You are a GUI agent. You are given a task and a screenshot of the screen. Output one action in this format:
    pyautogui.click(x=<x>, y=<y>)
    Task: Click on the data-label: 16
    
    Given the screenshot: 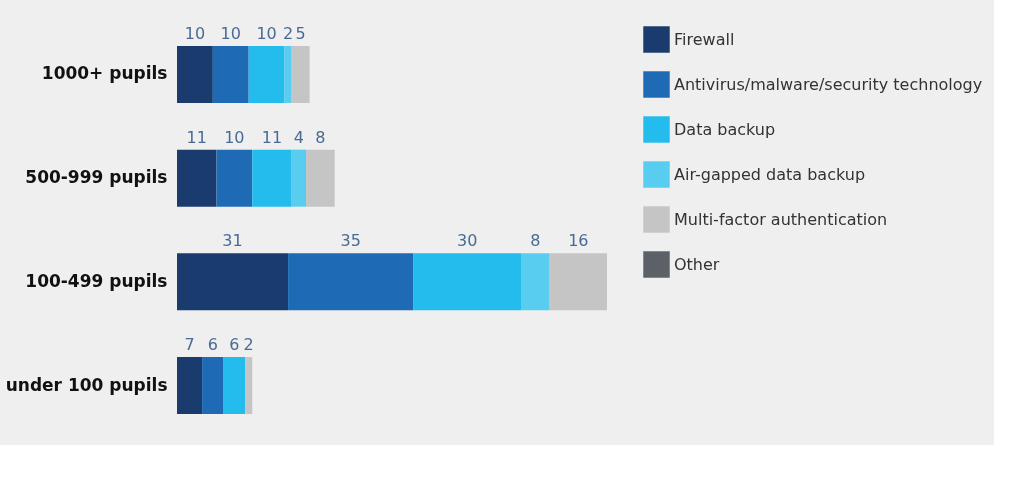 What is the action you would take?
    pyautogui.click(x=578, y=241)
    